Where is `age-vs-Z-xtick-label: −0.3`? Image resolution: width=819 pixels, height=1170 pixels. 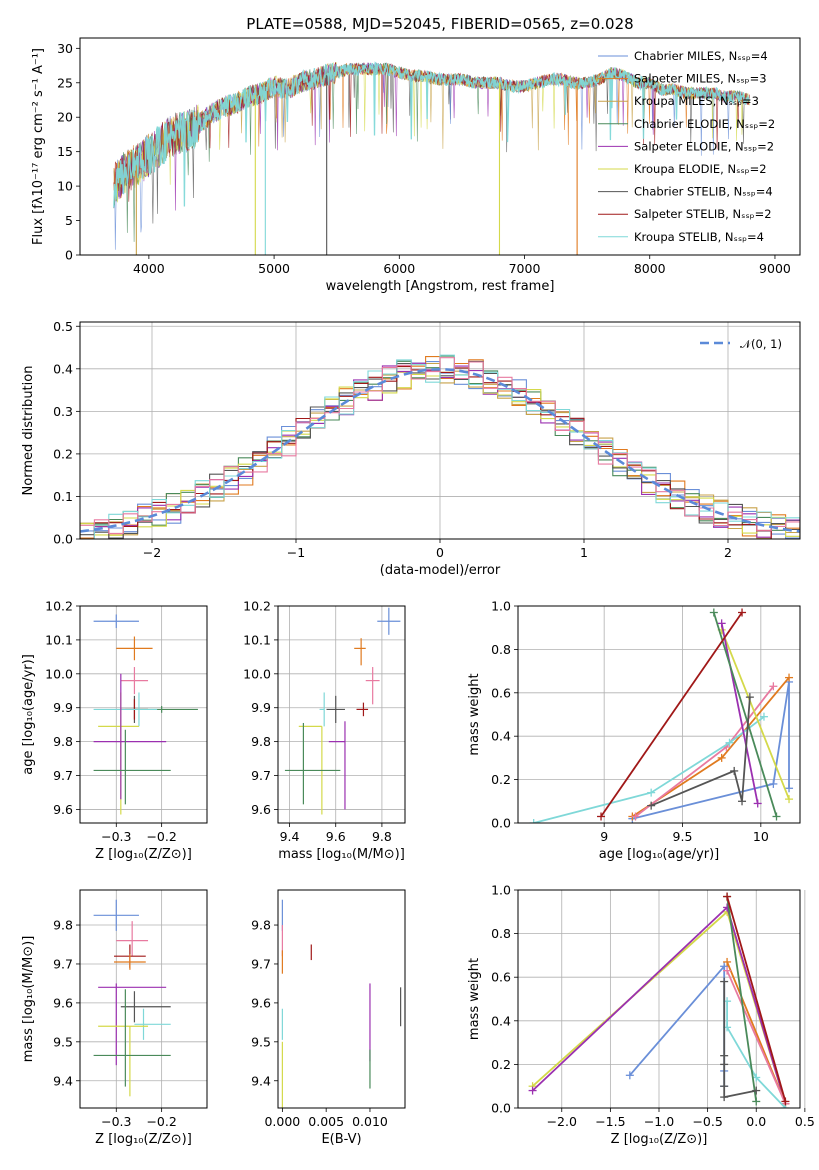 age-vs-Z-xtick-label: −0.3 is located at coordinates (116, 836).